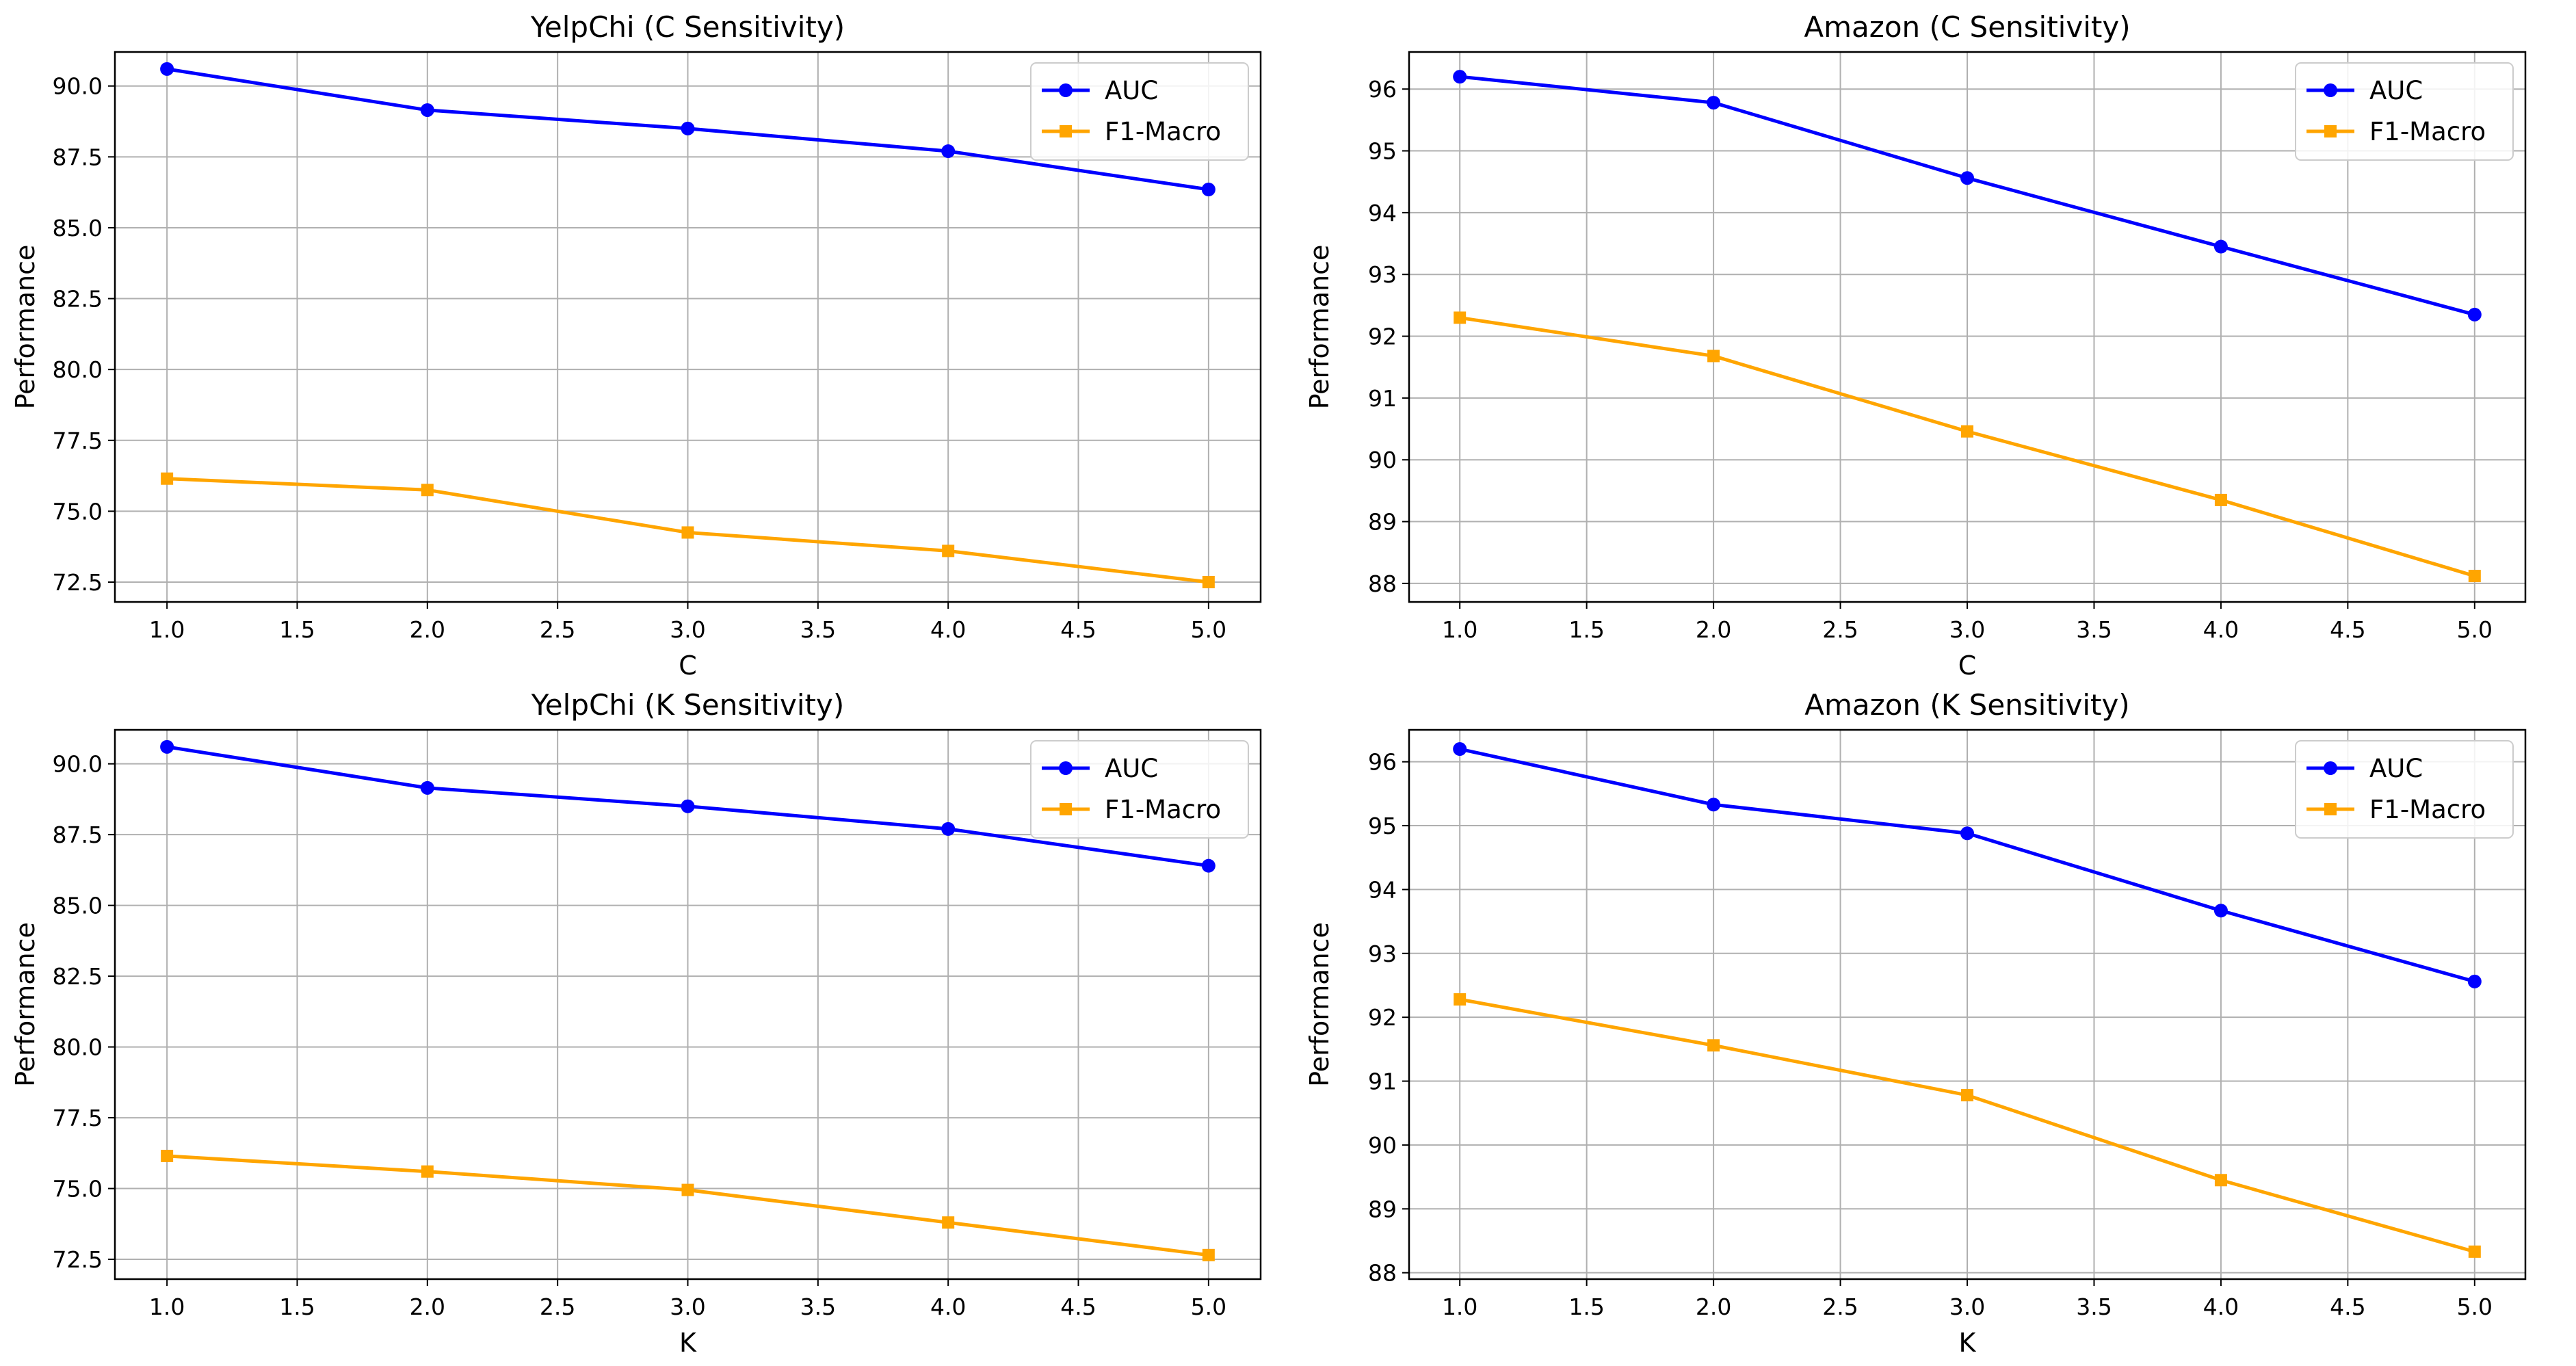  Describe the element at coordinates (1967, 1306) in the screenshot. I see `x-tick-label: 3.0` at that location.